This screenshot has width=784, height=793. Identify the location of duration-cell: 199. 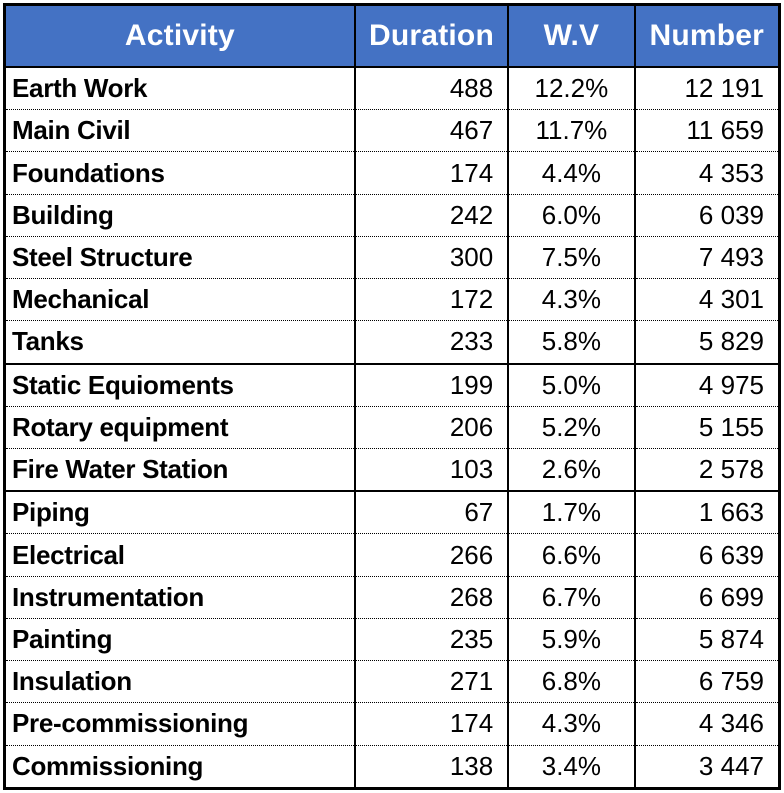
(431, 384).